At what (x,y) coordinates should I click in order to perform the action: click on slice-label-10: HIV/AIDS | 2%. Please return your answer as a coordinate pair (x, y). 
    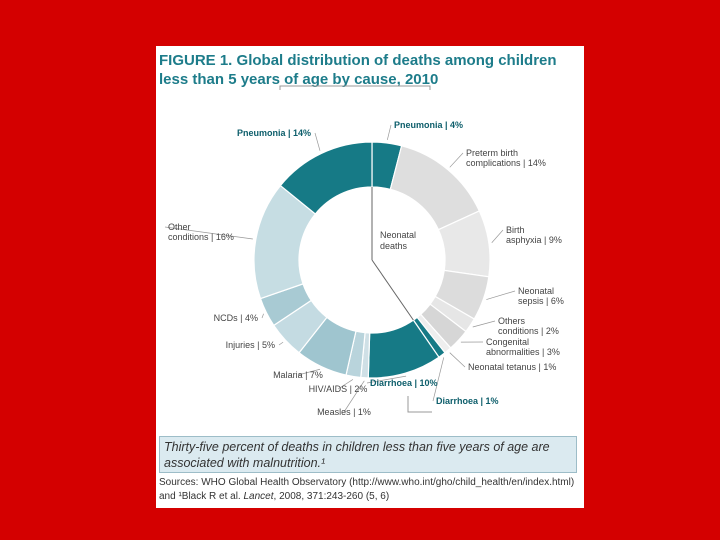
    Looking at the image, I should click on (338, 389).